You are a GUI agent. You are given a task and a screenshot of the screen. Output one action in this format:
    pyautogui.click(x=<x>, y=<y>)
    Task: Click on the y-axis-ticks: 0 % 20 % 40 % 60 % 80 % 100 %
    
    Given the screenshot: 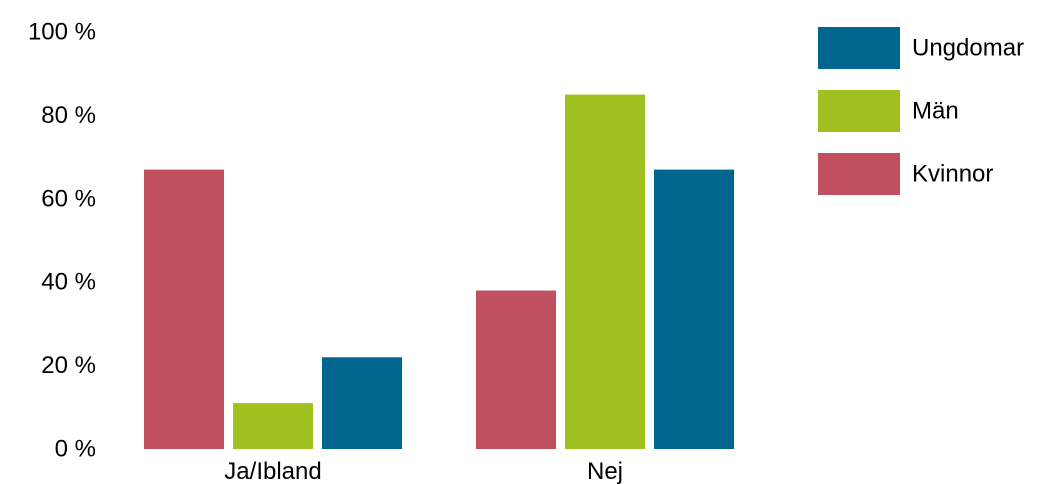 What is the action you would take?
    pyautogui.click(x=62, y=241)
    